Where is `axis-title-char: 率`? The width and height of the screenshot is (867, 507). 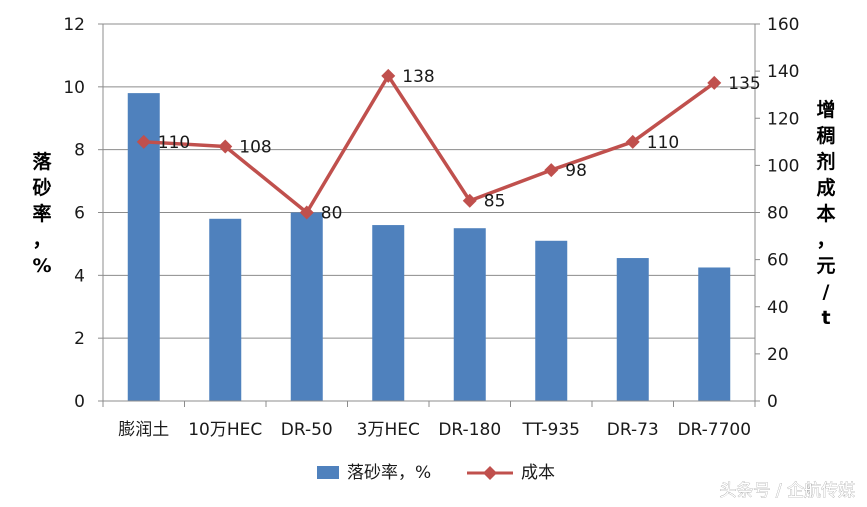 axis-title-char: 率 is located at coordinates (41, 213).